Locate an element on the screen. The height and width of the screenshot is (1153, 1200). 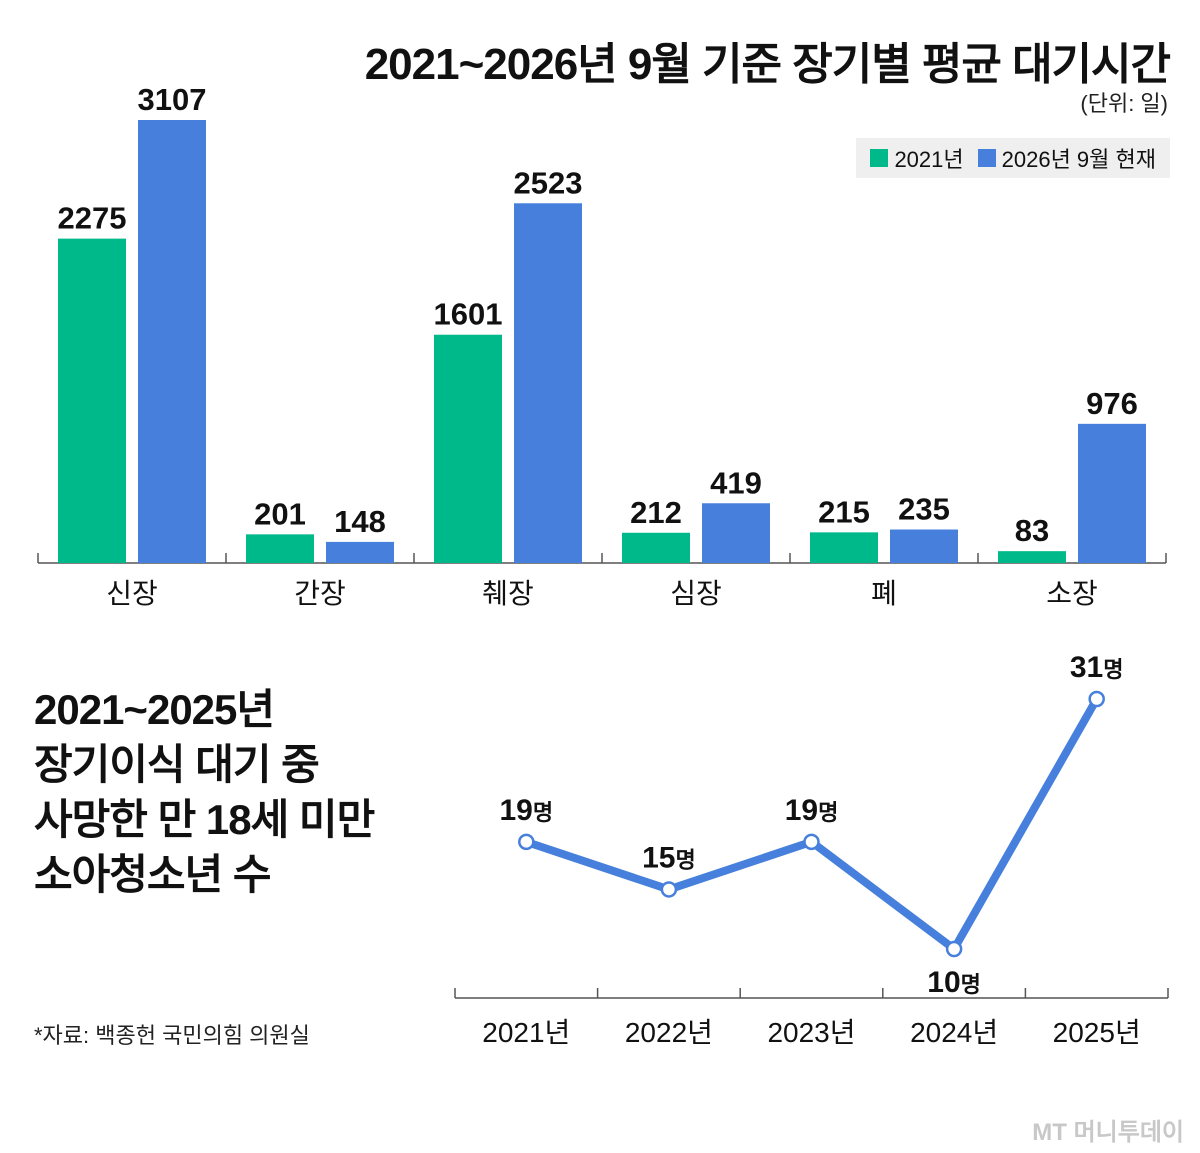
line-chart-title-line: 장기이식 대기 중 is located at coordinates (177, 764).